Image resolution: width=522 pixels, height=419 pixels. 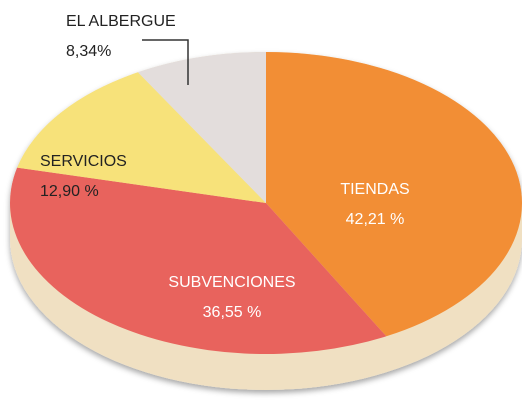 What do you see at coordinates (83, 161) in the screenshot?
I see `slice-label: SERVICIOS` at bounding box center [83, 161].